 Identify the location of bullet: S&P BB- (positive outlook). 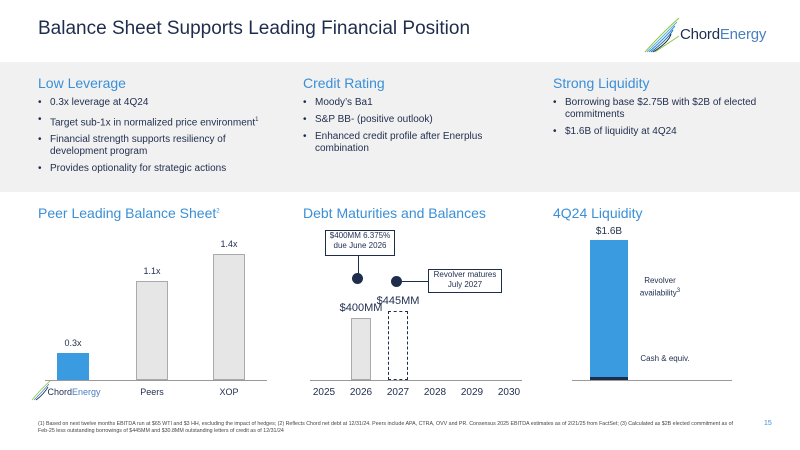
(408, 120).